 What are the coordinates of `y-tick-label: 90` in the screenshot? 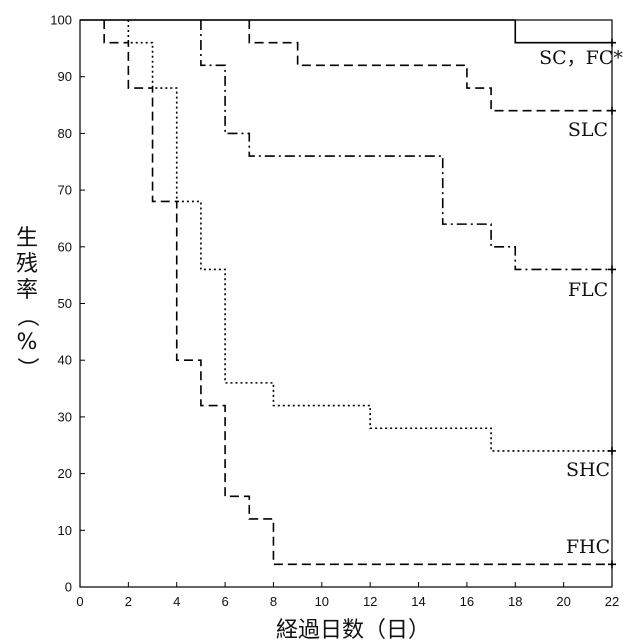 It's located at (65, 76).